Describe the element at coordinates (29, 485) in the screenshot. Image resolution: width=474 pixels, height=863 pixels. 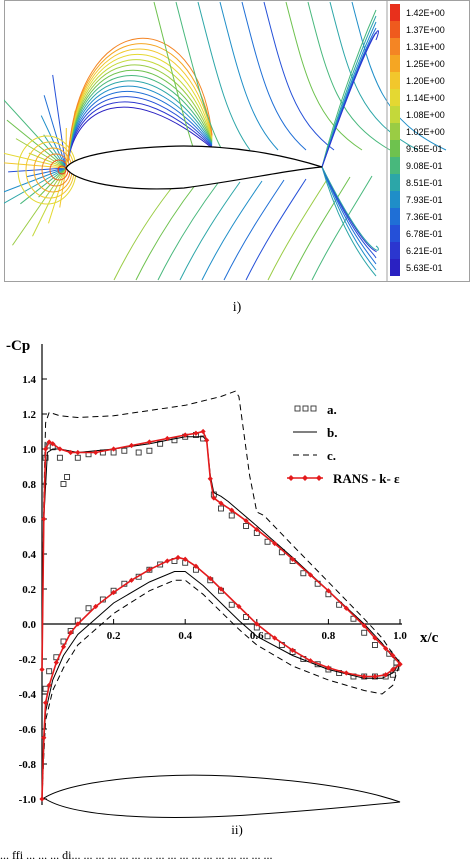
I see `y-tick-label: 0.8` at that location.